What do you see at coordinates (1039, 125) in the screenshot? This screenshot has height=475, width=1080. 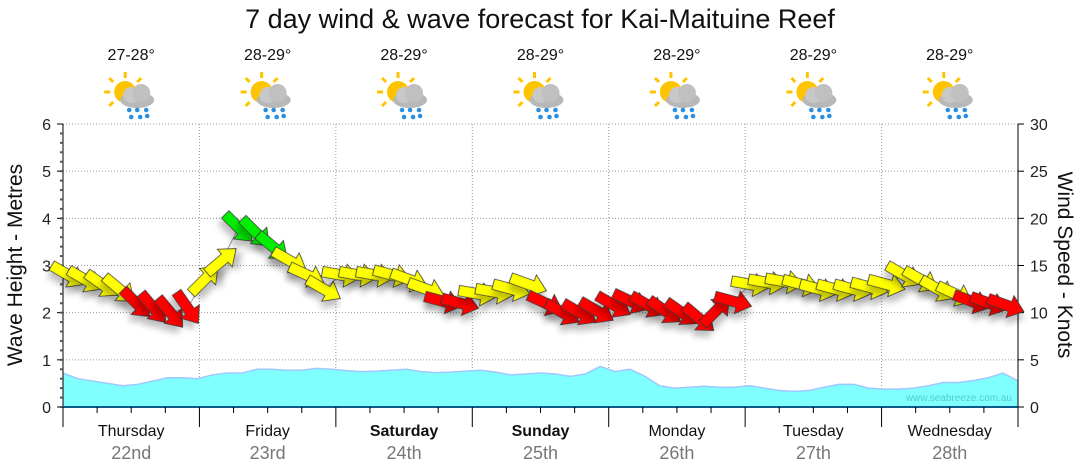 I see `y-tick-label-right: 30` at bounding box center [1039, 125].